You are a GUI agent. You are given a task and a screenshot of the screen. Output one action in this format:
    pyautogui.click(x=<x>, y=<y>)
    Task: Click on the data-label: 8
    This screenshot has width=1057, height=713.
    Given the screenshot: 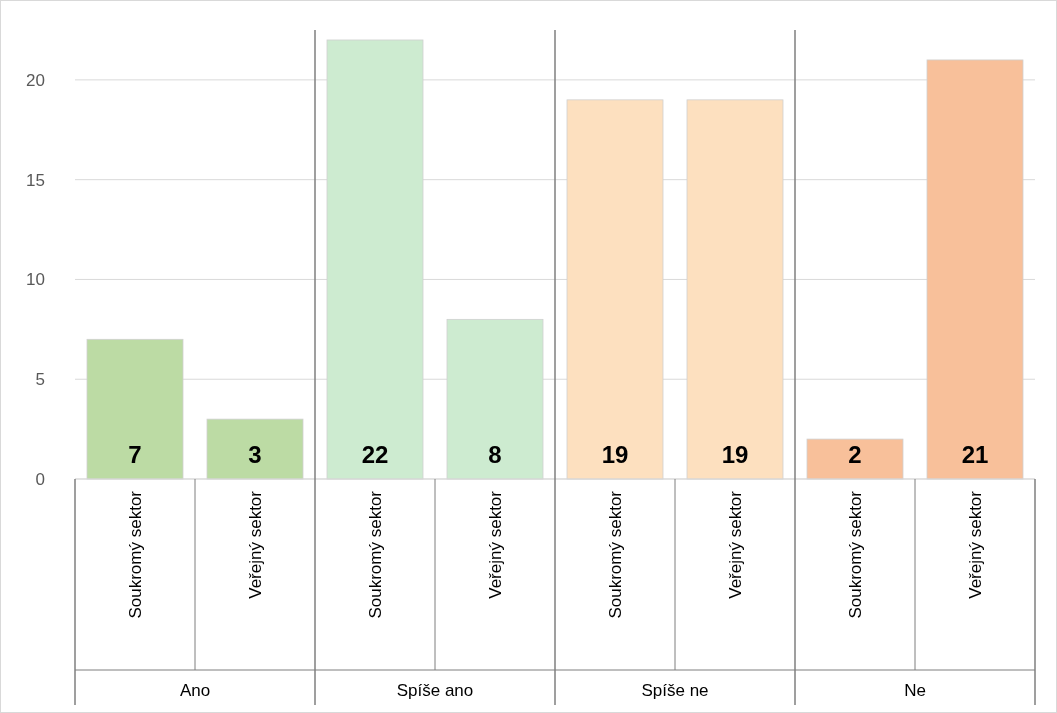 What is the action you would take?
    pyautogui.click(x=495, y=454)
    